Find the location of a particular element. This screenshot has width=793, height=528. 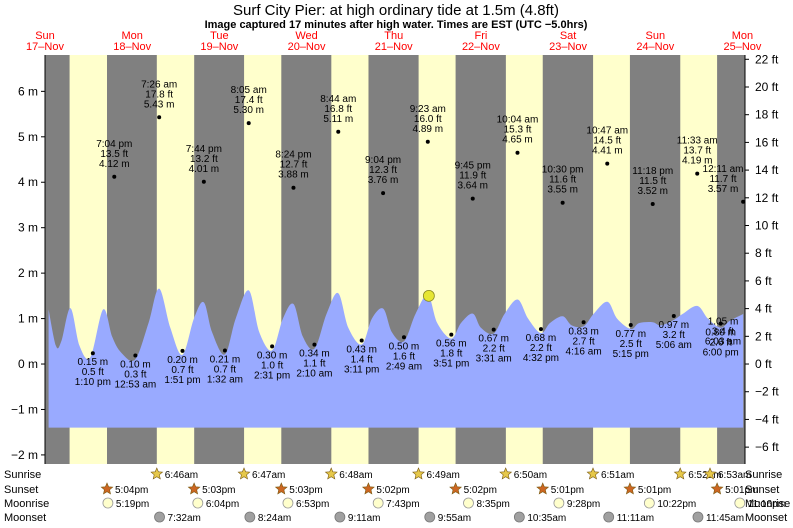

tide-time: 6:03 am is located at coordinates (723, 341).